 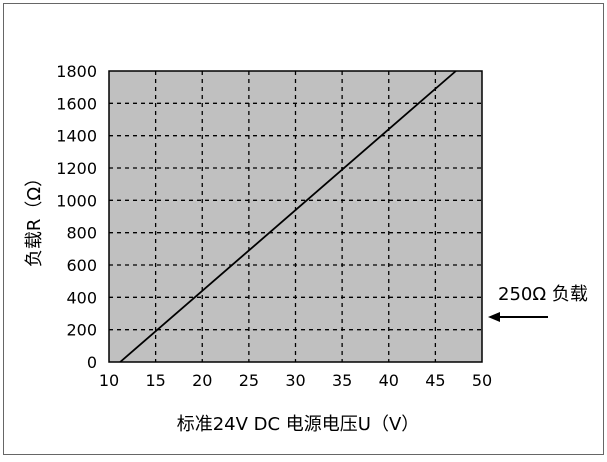 I want to click on x-tick-label: 45, so click(x=435, y=380).